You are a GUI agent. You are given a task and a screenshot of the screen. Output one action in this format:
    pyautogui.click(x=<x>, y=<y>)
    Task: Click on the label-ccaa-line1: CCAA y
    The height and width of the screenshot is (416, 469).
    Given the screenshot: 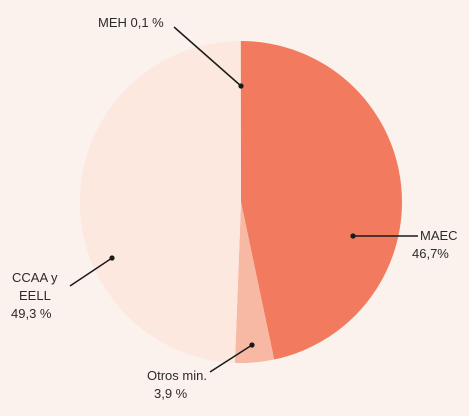 What is the action you would take?
    pyautogui.click(x=35, y=277)
    